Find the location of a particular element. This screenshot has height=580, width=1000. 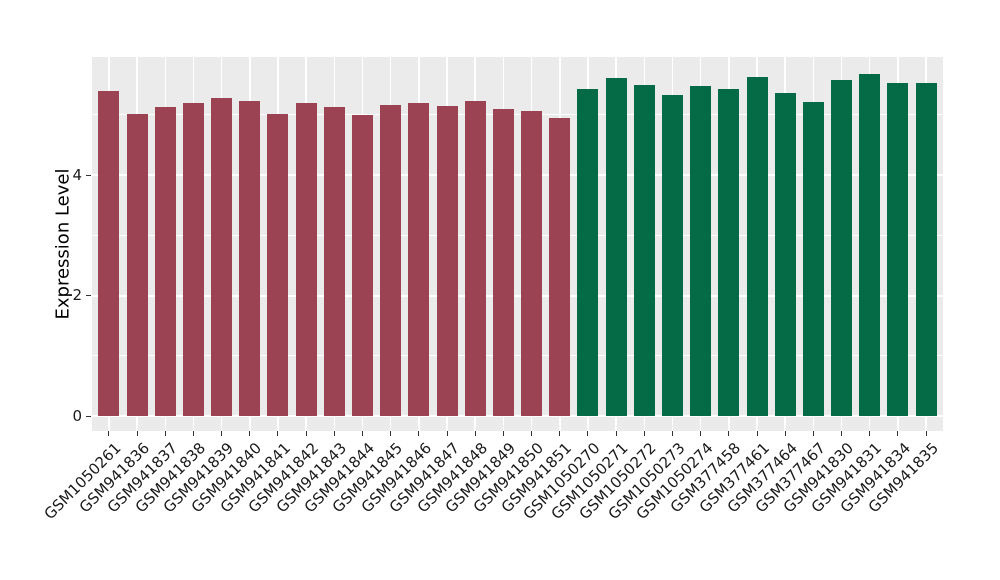

bar-GSM941844 is located at coordinates (363, 265).